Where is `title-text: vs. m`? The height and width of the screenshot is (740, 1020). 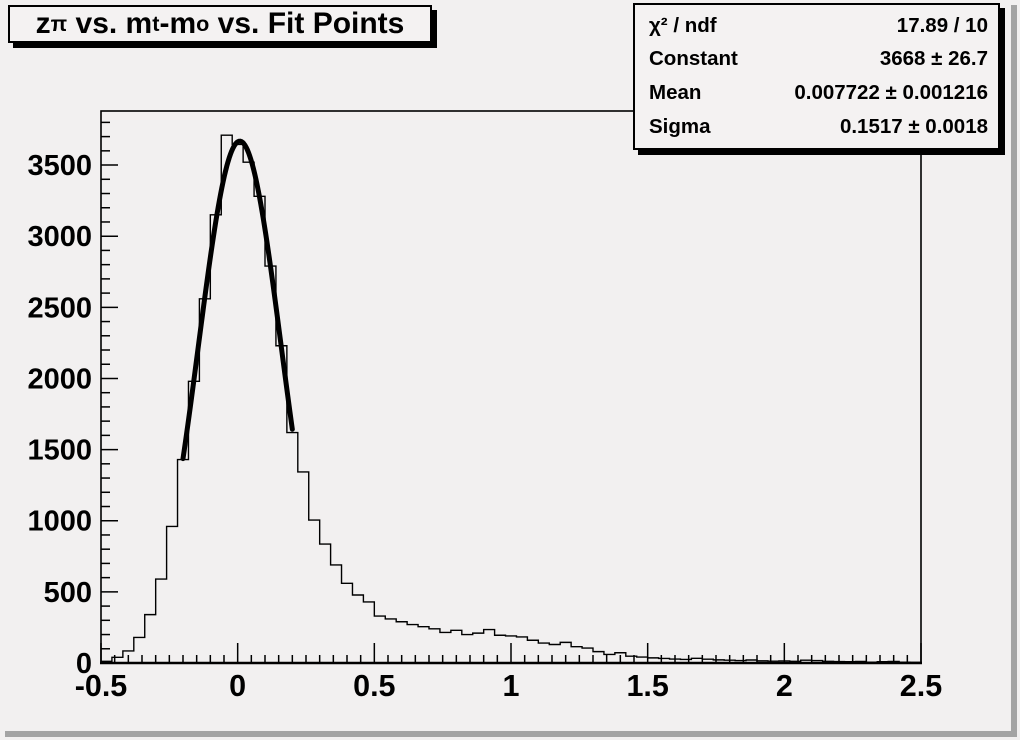
title-text: vs. m is located at coordinates (110, 23).